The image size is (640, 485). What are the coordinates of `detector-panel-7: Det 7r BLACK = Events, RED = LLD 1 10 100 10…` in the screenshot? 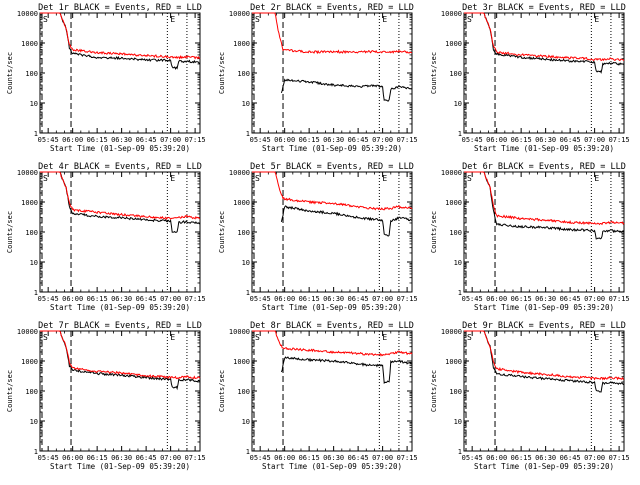 It's located at (106, 396).